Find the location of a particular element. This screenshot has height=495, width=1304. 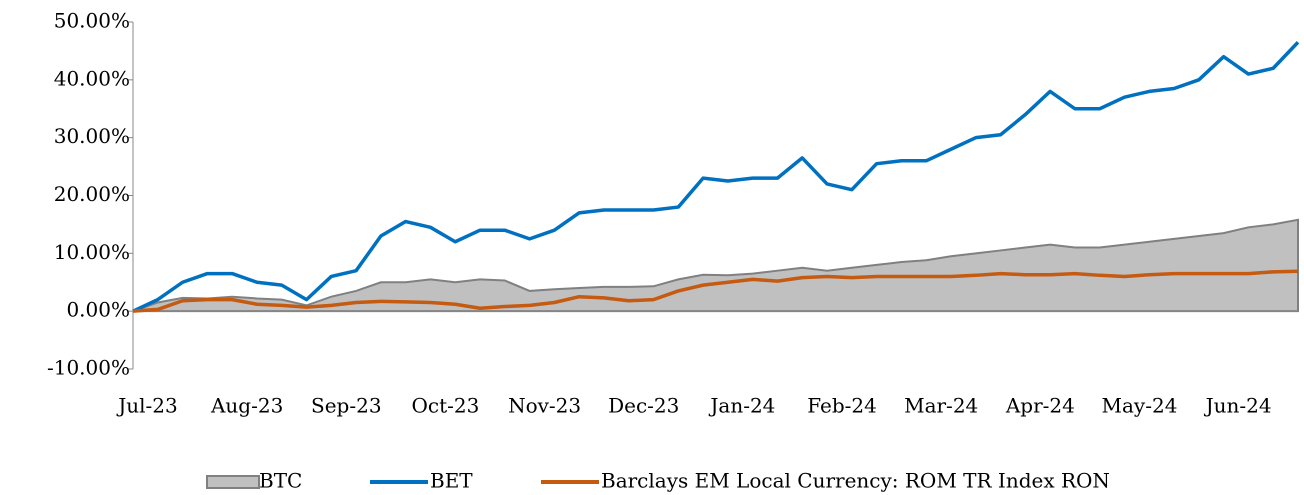

y-tick-label: -10.00% is located at coordinates (88, 368).